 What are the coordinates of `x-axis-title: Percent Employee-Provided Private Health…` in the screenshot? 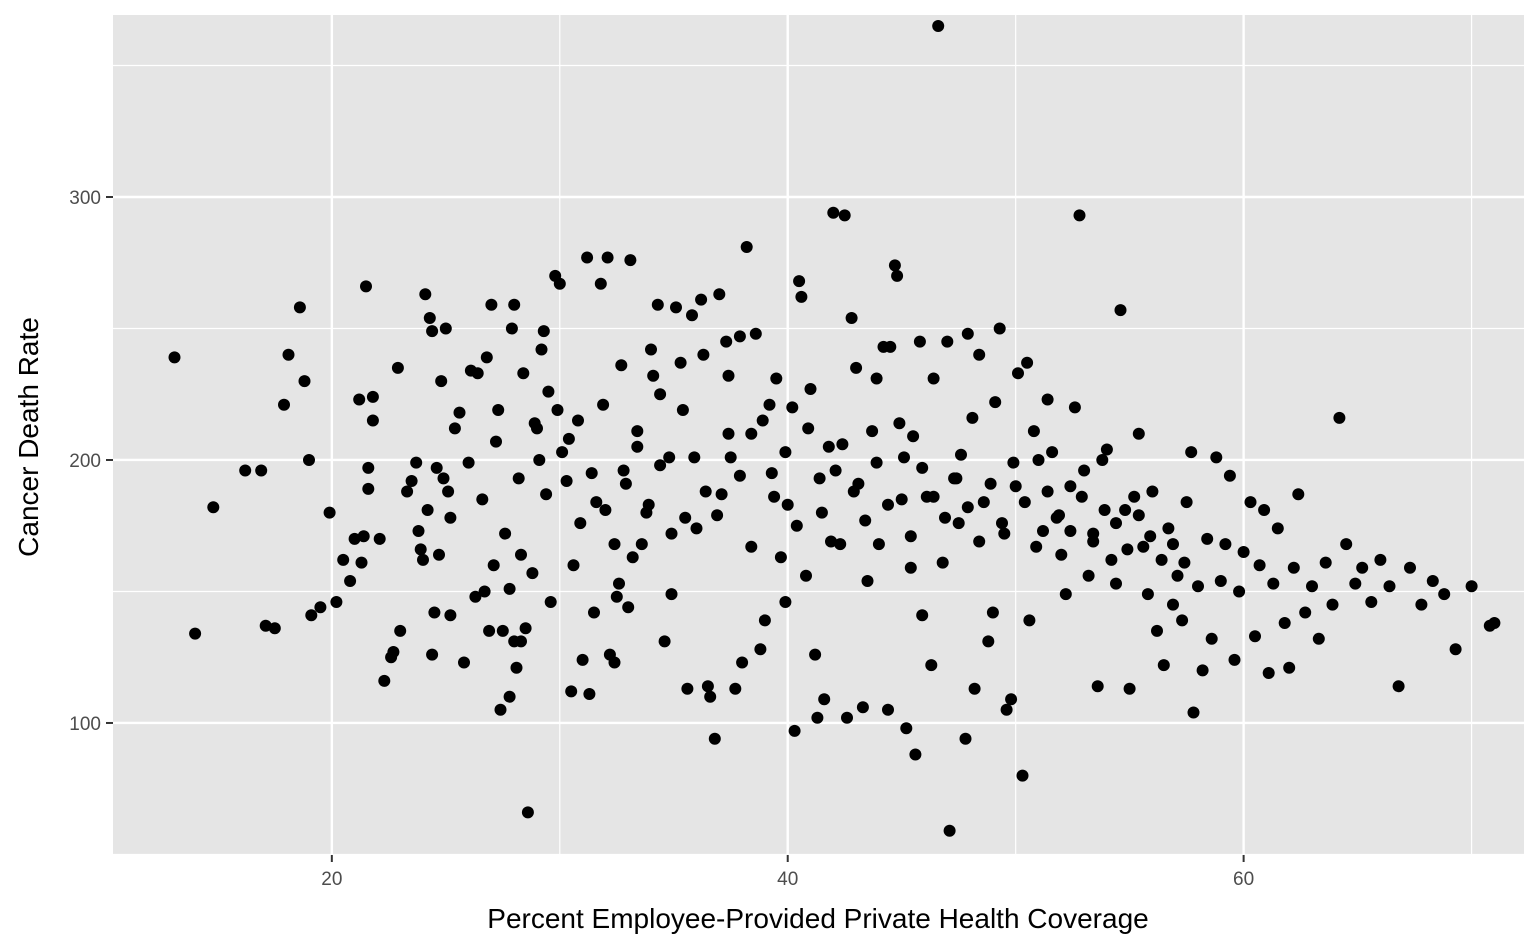 It's located at (817, 918).